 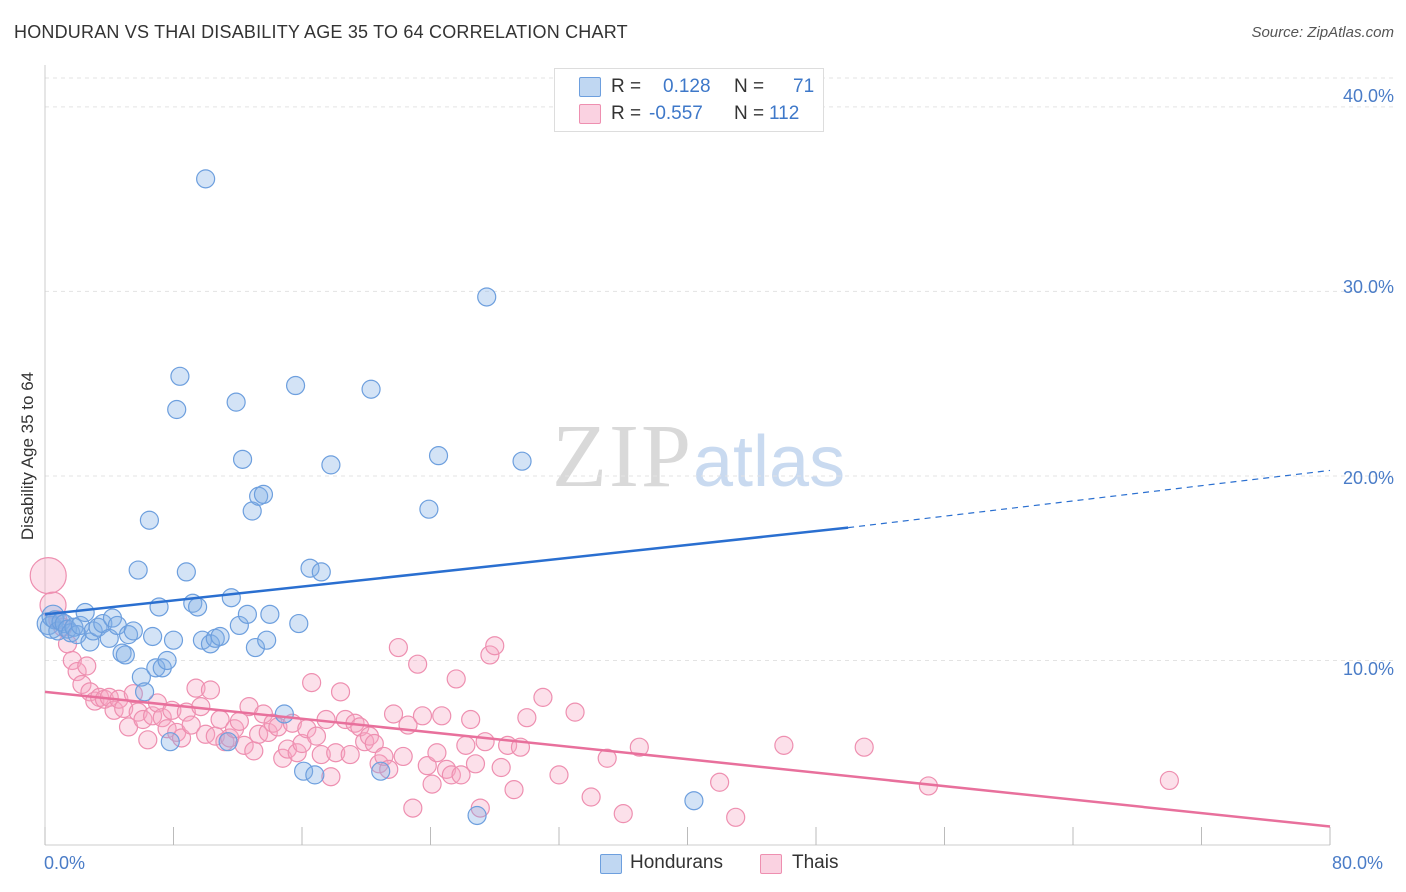 I want to click on thais-swatch, so click(x=590, y=114).